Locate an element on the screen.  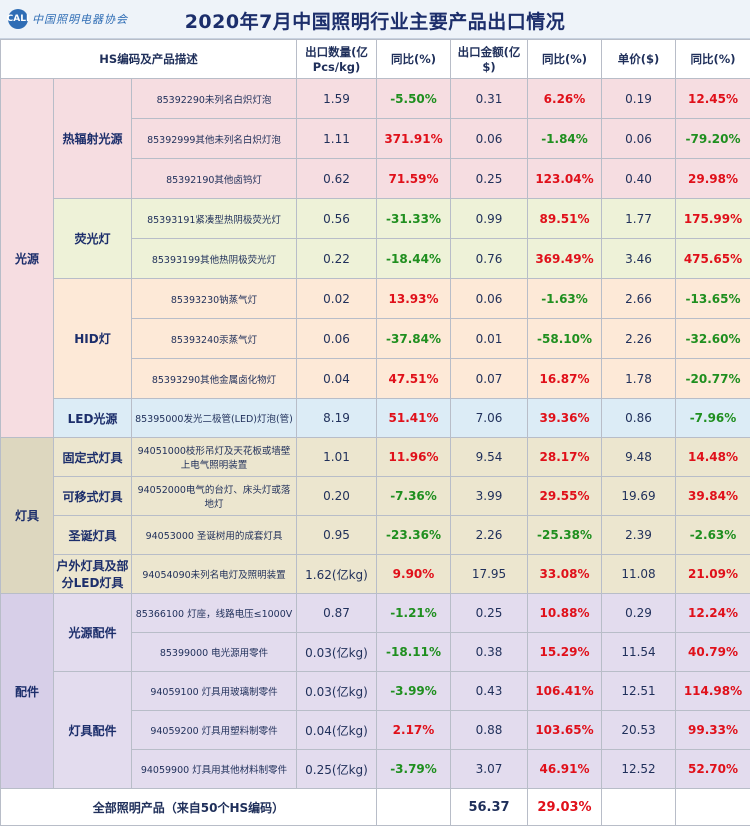
quantity-yoy: -3.79% is located at coordinates (413, 769).